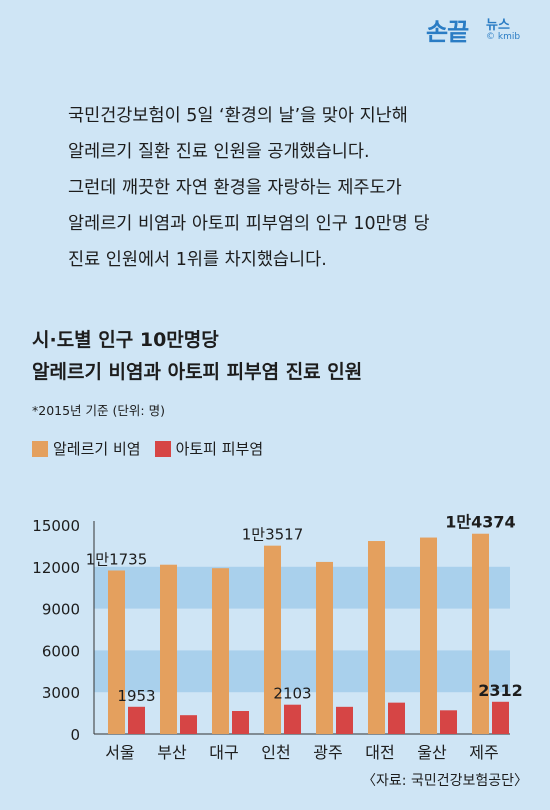  What do you see at coordinates (503, 37) in the screenshot?
I see `logo-kmib-text: © kmib` at bounding box center [503, 37].